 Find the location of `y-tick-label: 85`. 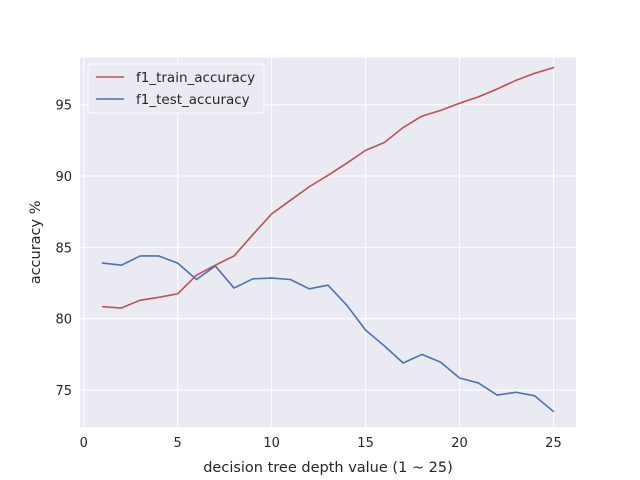

y-tick-label: 85 is located at coordinates (63, 248).